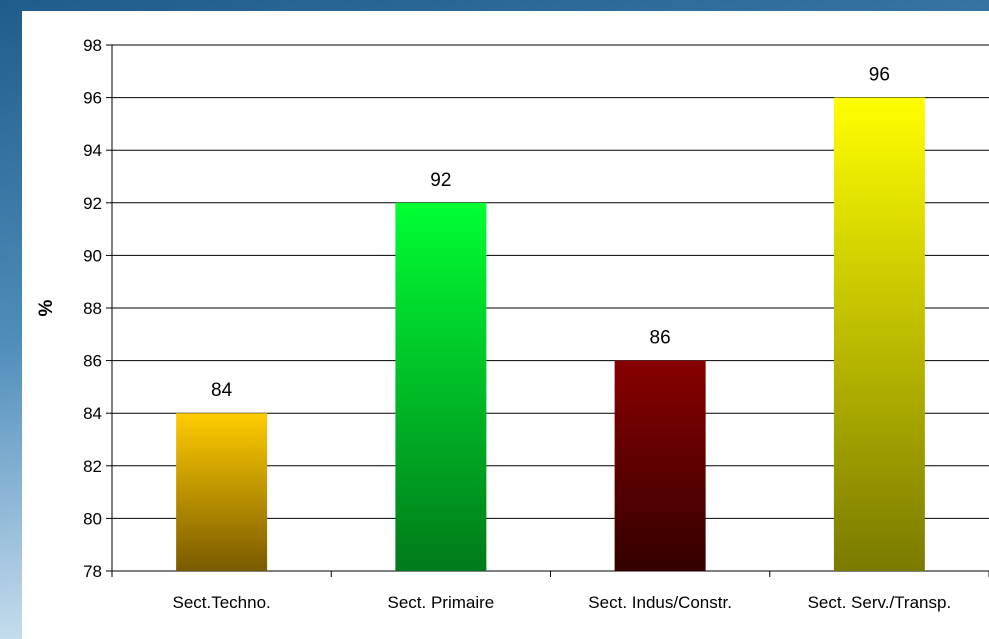 The height and width of the screenshot is (639, 989). What do you see at coordinates (221, 602) in the screenshot?
I see `x-tick-label: Sect.Techno.` at bounding box center [221, 602].